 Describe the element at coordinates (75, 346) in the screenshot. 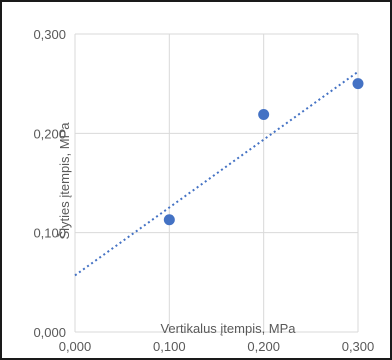

I see `x-tick-label: 0,000` at that location.